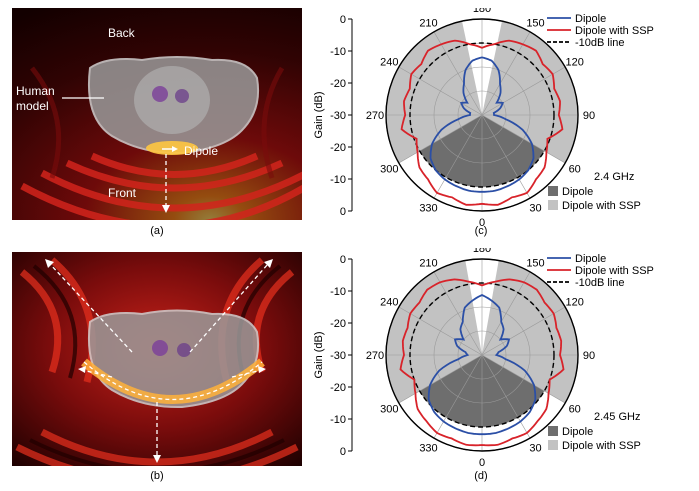 The height and width of the screenshot is (491, 699). Describe the element at coordinates (201, 151) in the screenshot. I see `label-dipole: Dipole` at that location.